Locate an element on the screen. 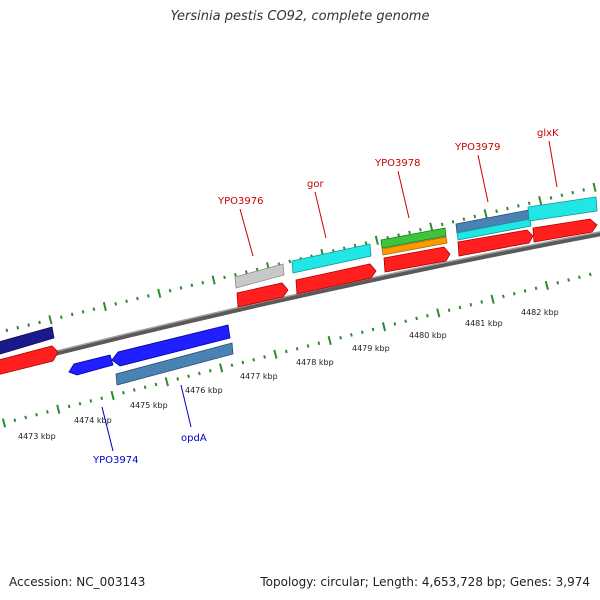  gene-label-ypo3976: YPO3976 is located at coordinates (240, 226).